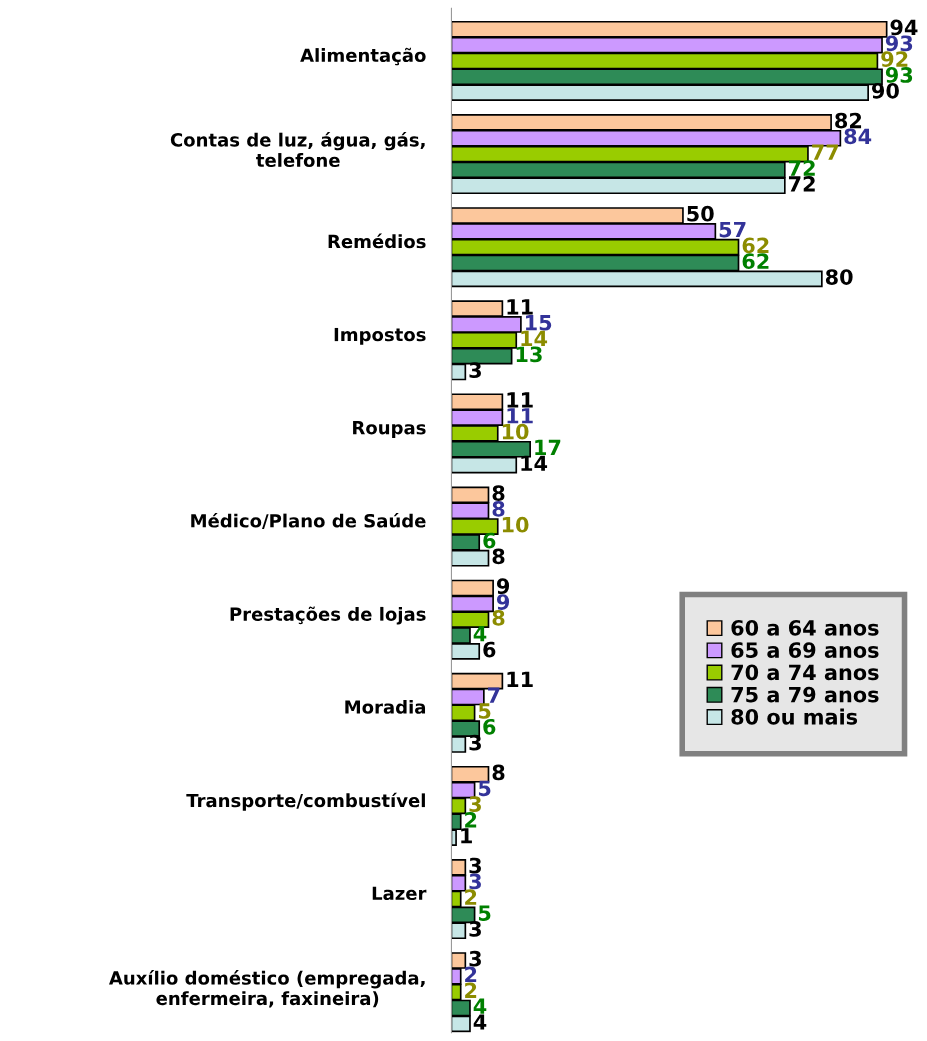 The height and width of the screenshot is (1041, 927). What do you see at coordinates (805, 694) in the screenshot?
I see `legend-label: 75 a 79 anos` at bounding box center [805, 694].